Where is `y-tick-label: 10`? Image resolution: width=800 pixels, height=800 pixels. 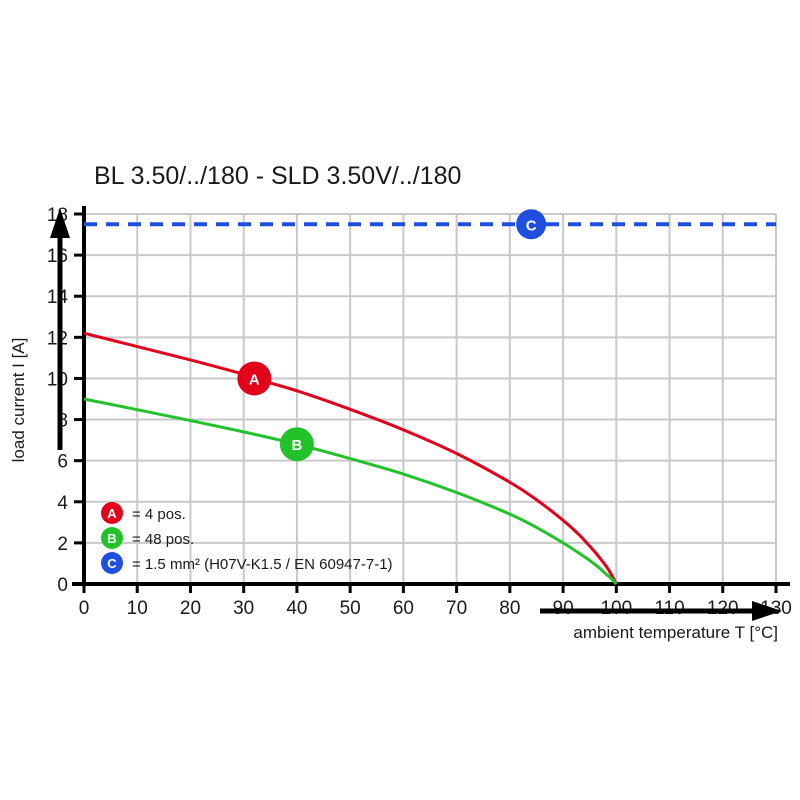
y-tick-label: 10 is located at coordinates (57, 379).